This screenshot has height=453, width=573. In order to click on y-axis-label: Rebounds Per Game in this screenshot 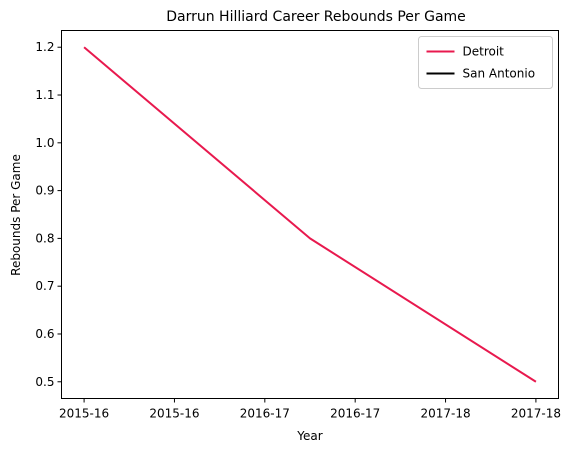, I will do `click(16, 215)`.